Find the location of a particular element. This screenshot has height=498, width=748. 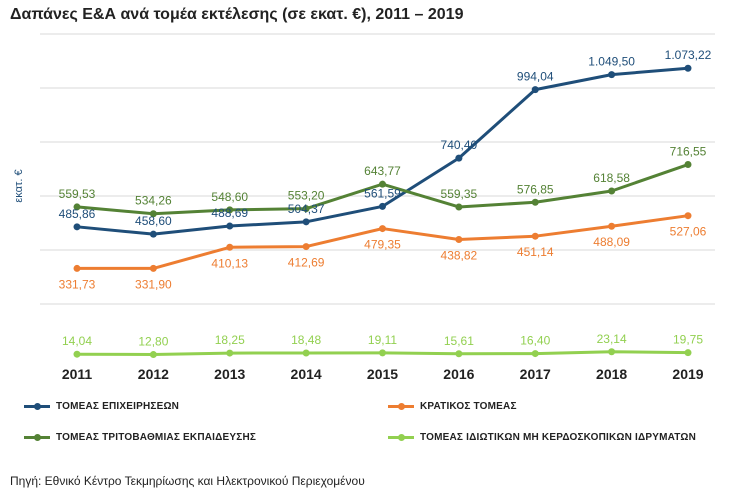

x-tick-label: 2014 is located at coordinates (306, 374).